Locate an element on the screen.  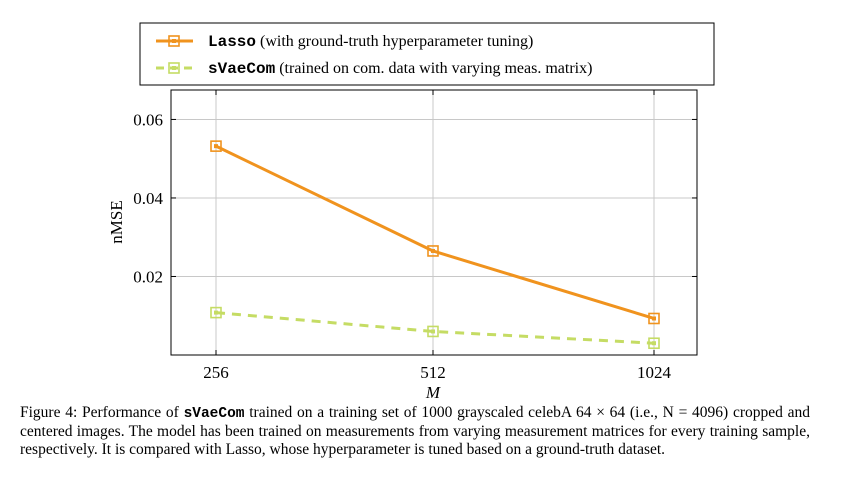
x-axis-label: M is located at coordinates (433, 391).